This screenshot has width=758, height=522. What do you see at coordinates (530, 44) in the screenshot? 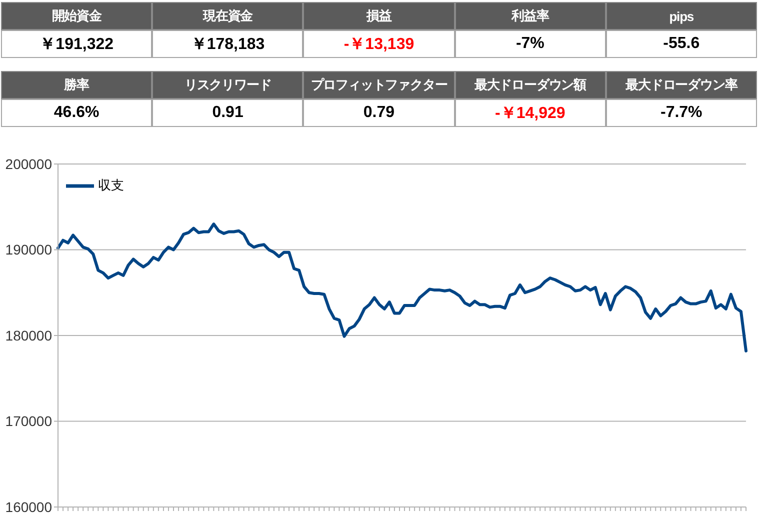
I see `text: -7%` at bounding box center [530, 44].